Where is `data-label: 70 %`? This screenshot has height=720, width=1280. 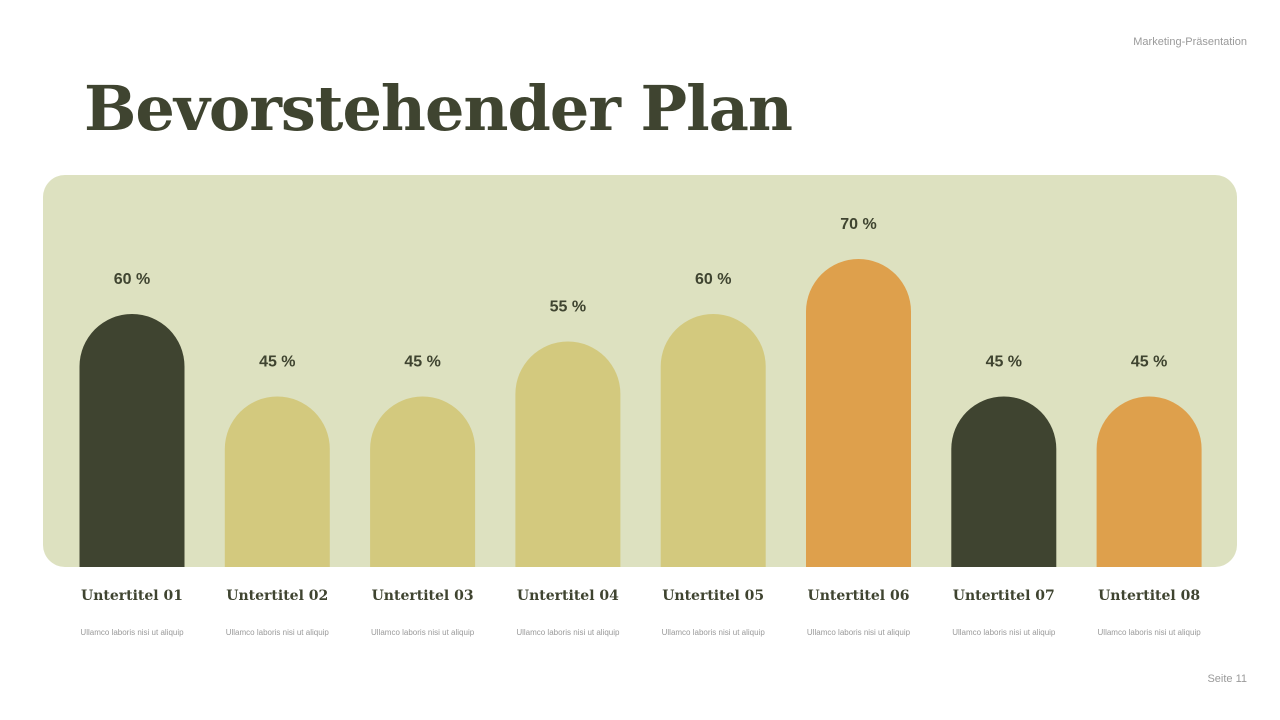
data-label: 70 % is located at coordinates (858, 224).